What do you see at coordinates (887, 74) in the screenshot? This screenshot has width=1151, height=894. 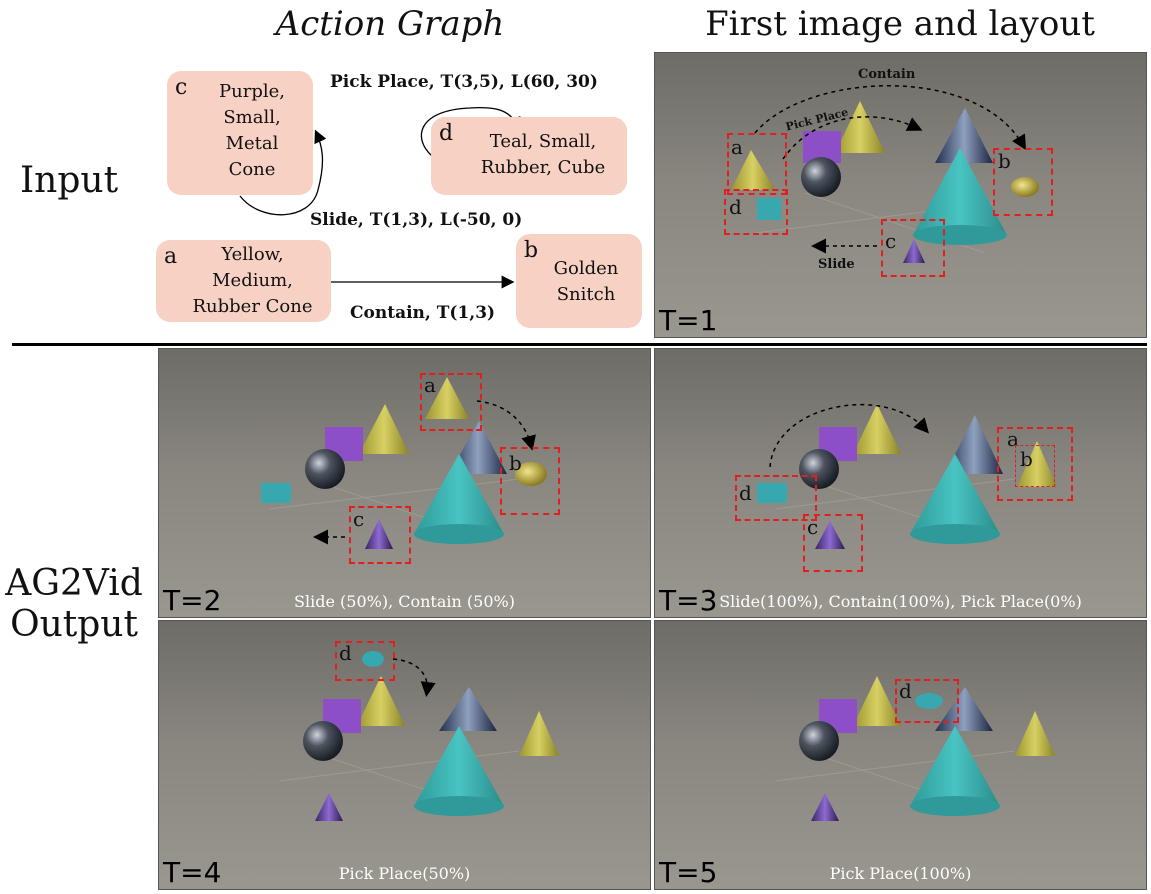 I see `t1-contain-label: Contain` at bounding box center [887, 74].